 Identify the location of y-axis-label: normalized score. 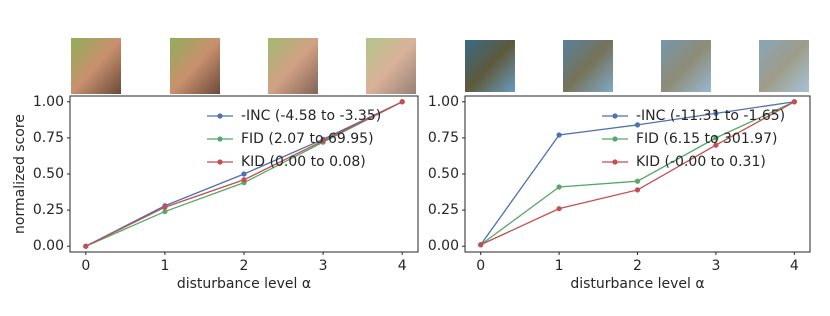
(20, 174).